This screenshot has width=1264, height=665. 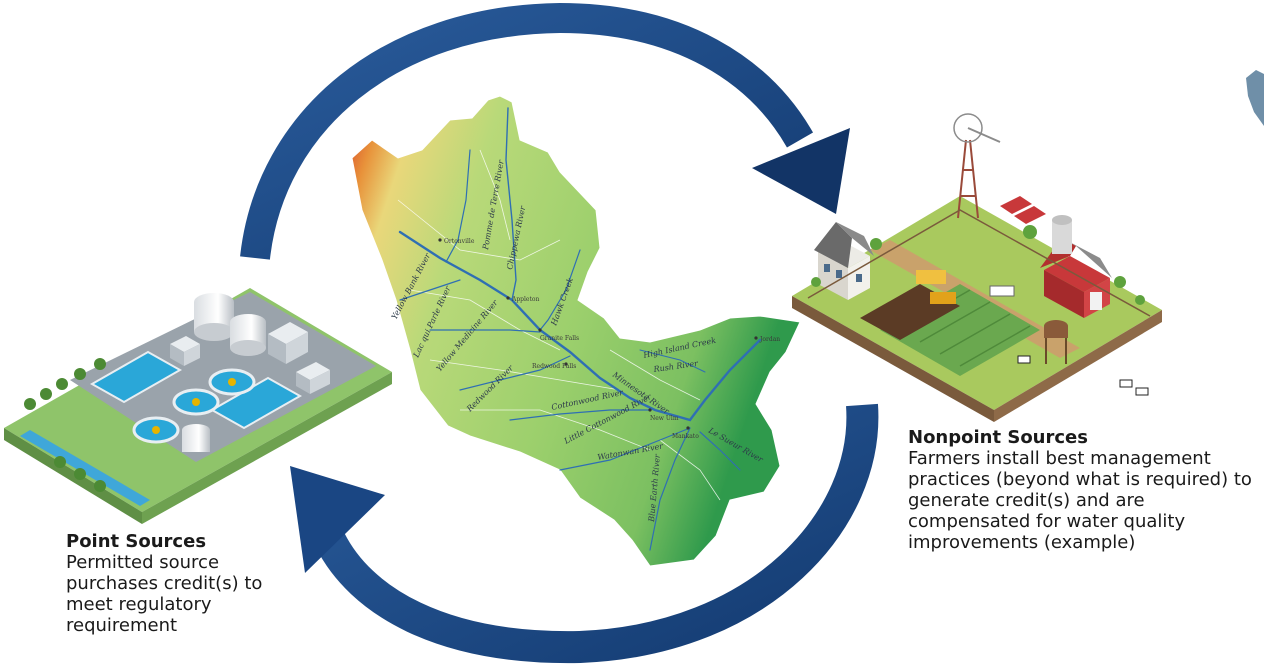 I want to click on town-label: Redwood Falls, so click(x=554, y=366).